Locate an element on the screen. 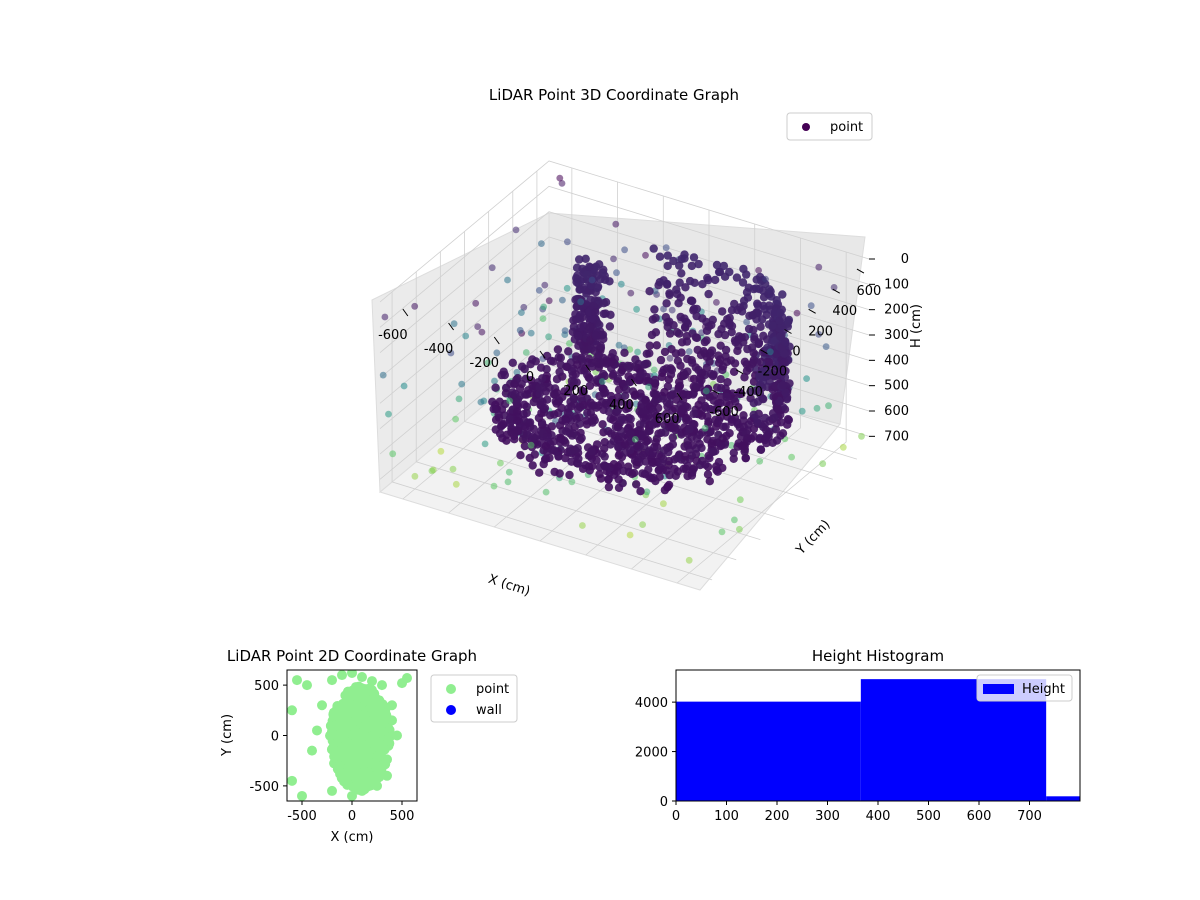 The width and height of the screenshot is (1200, 900). z-tick-label-3d: 0 is located at coordinates (905, 259).